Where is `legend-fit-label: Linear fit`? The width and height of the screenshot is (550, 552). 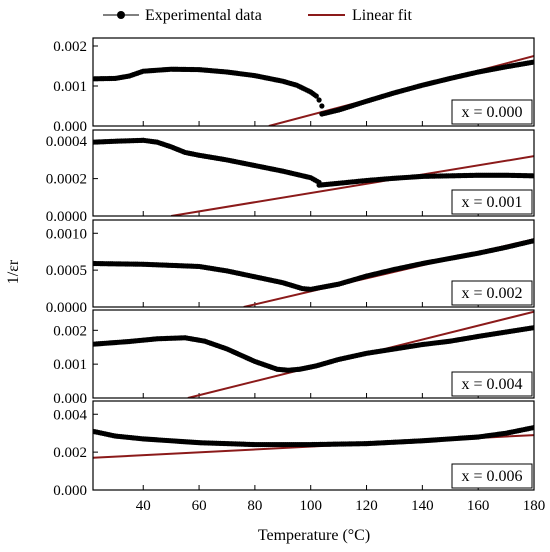
legend-fit-label: Linear fit is located at coordinates (382, 15).